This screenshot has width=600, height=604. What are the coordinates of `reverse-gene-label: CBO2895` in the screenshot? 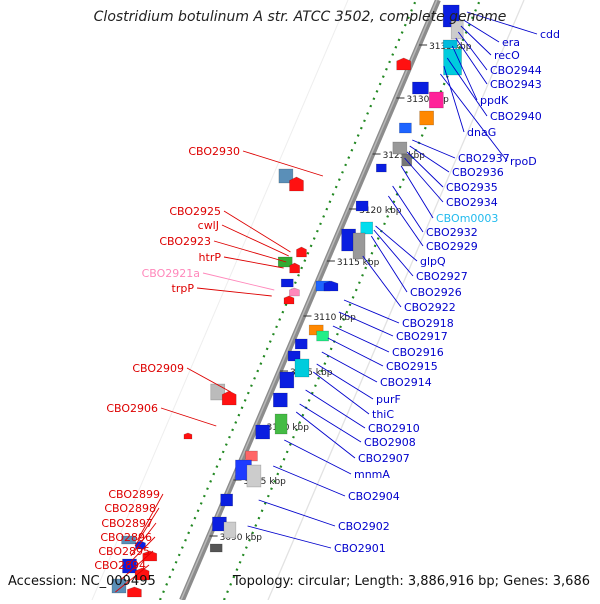 It's located at (124, 551).